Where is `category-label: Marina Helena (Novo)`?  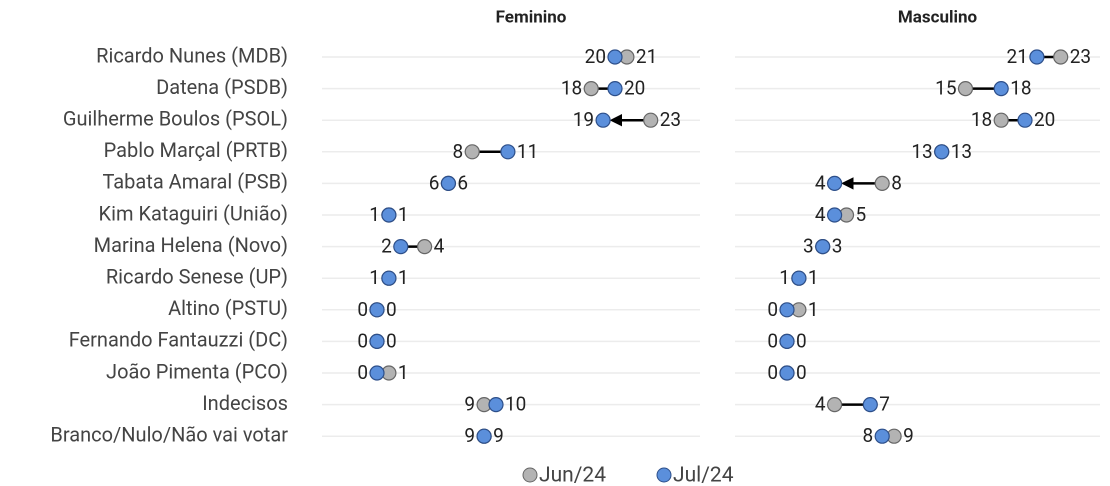 category-label: Marina Helena (Novo) is located at coordinates (191, 245).